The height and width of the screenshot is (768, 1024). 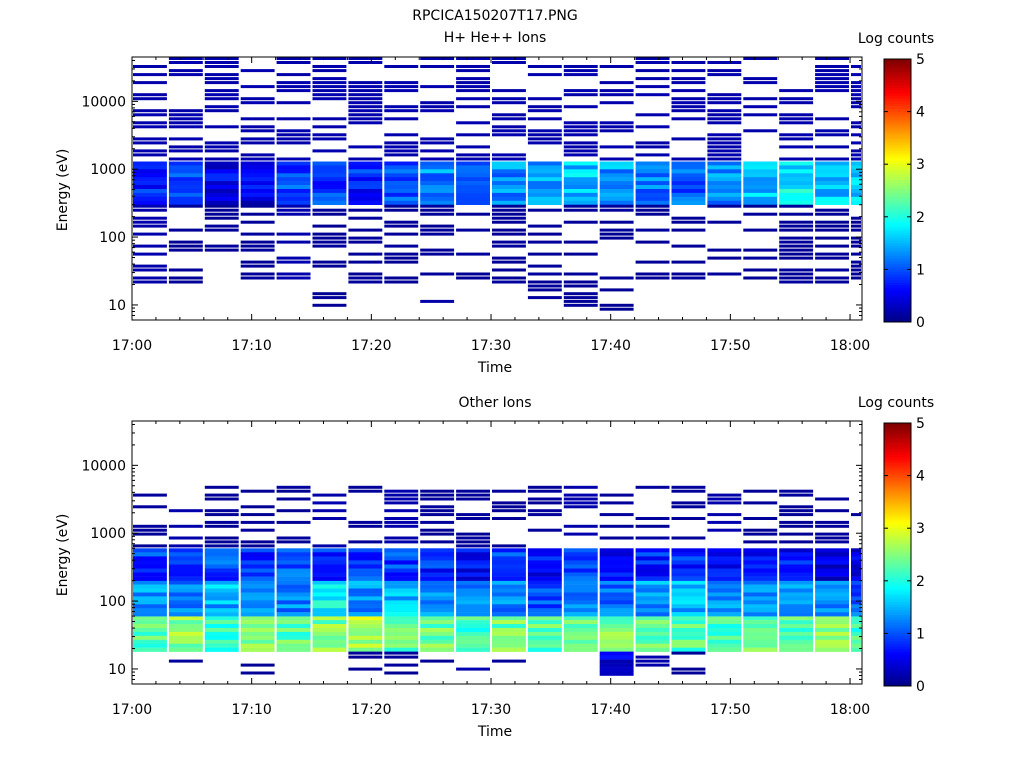 What do you see at coordinates (495, 38) in the screenshot?
I see `panel-1-title: H+ He++ Ions` at bounding box center [495, 38].